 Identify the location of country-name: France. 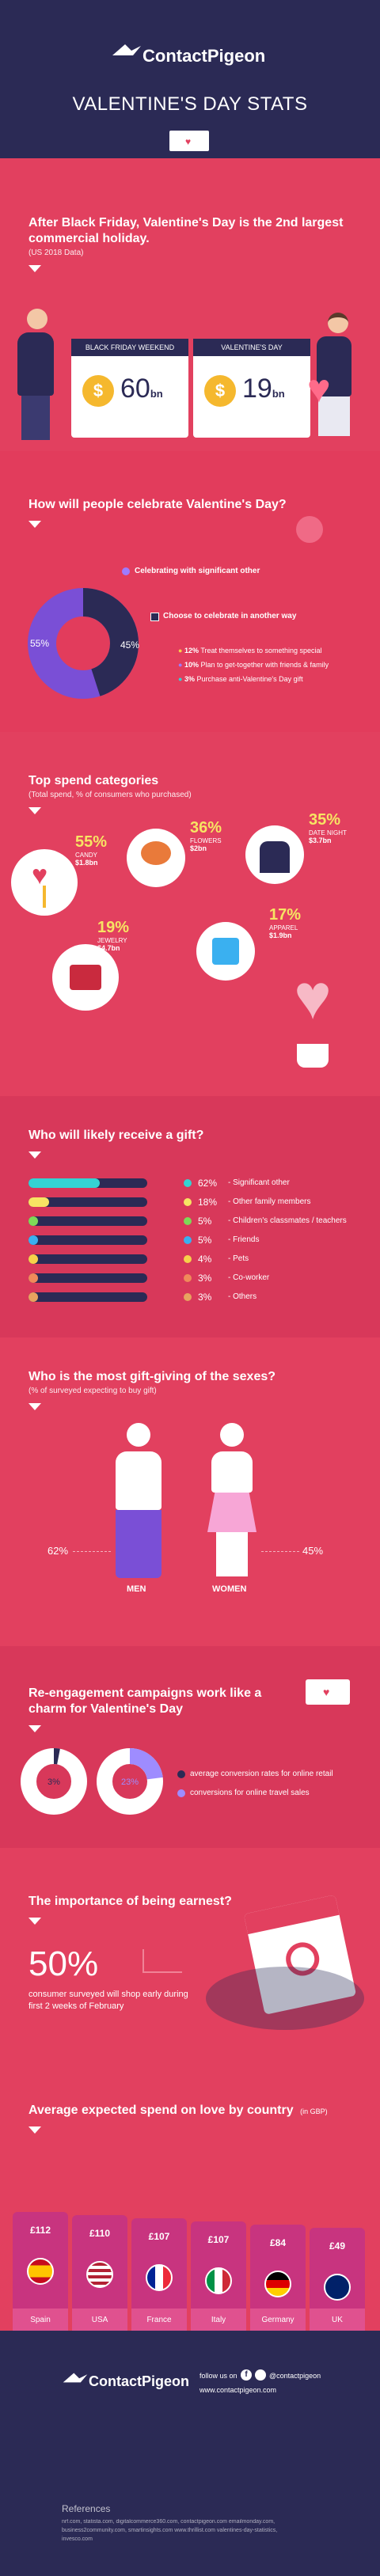
(159, 2320).